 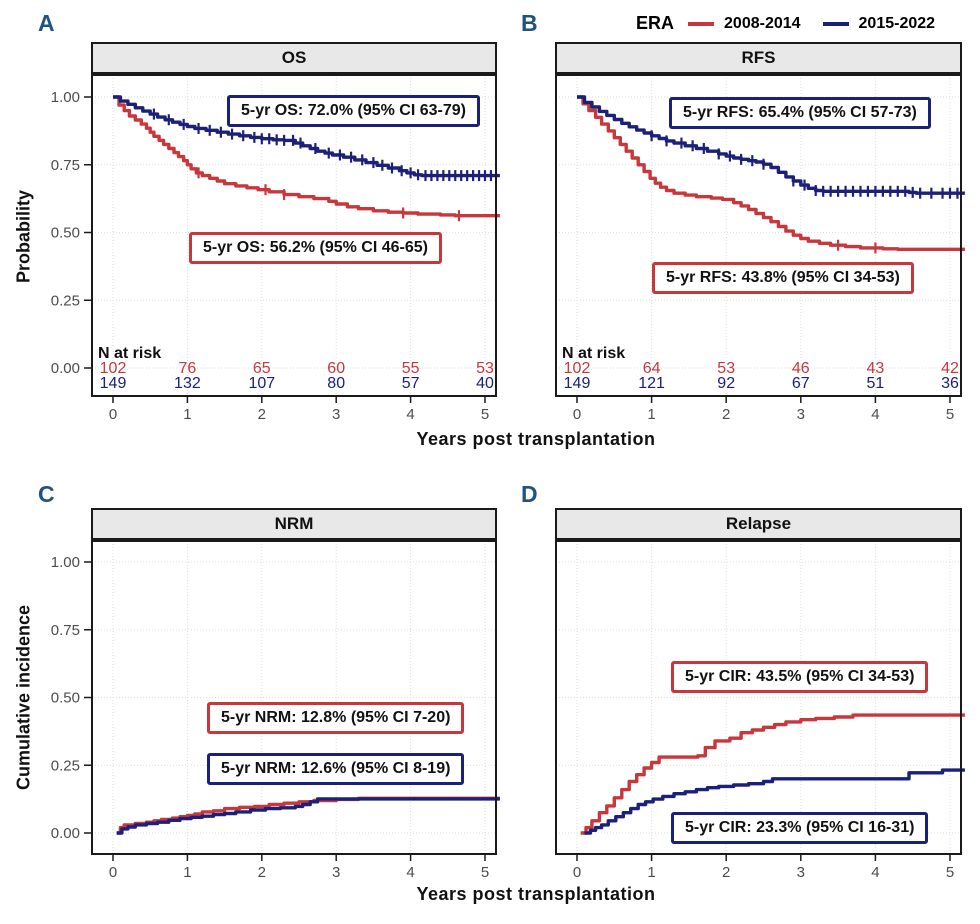 I want to click on panel-header-os: OS, so click(x=294, y=58).